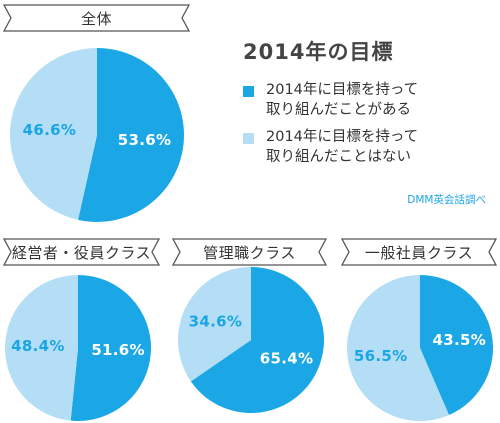 This screenshot has width=500, height=423. Describe the element at coordinates (118, 350) in the screenshot. I see `pie-label-yes: 51.6%` at that location.